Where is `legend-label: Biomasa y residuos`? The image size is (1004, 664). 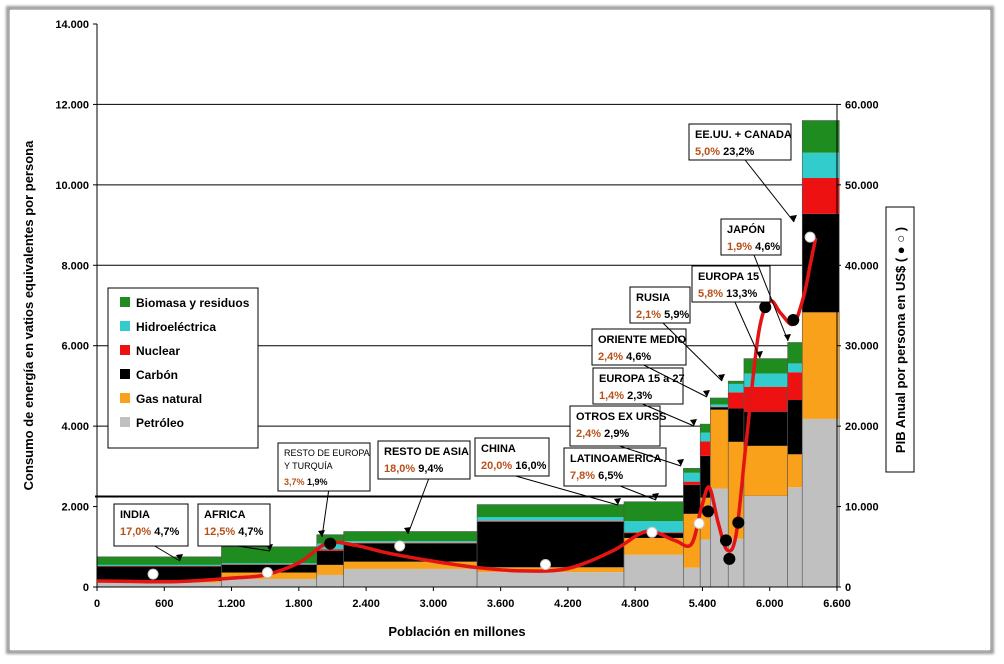 legend-label: Biomasa y residuos is located at coordinates (193, 303).